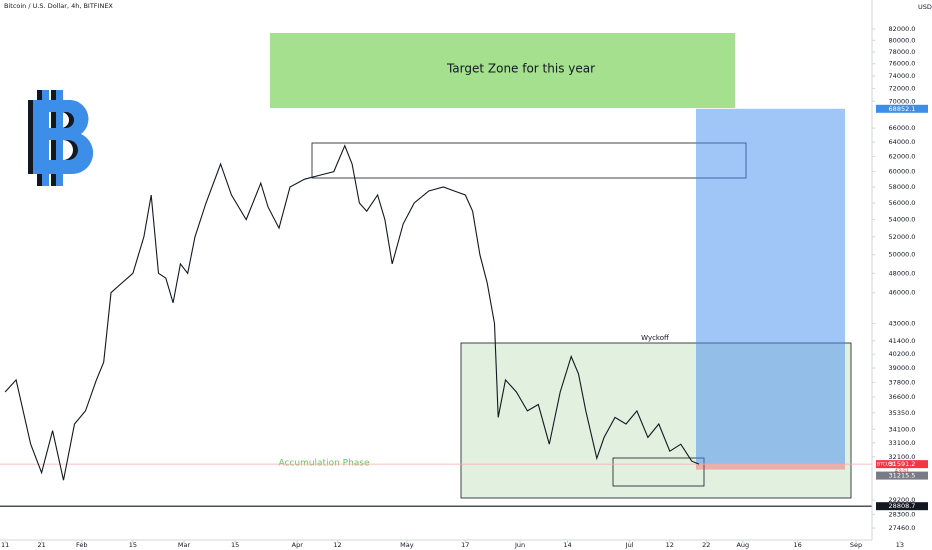  Describe the element at coordinates (902, 52) in the screenshot. I see `y-tick-label: 78000.0` at that location.